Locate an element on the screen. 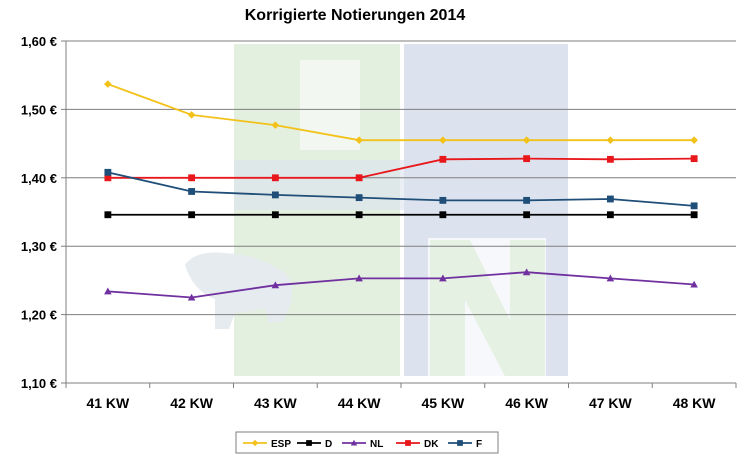 This screenshot has width=747, height=459. legend-marker-nl is located at coordinates (354, 442).